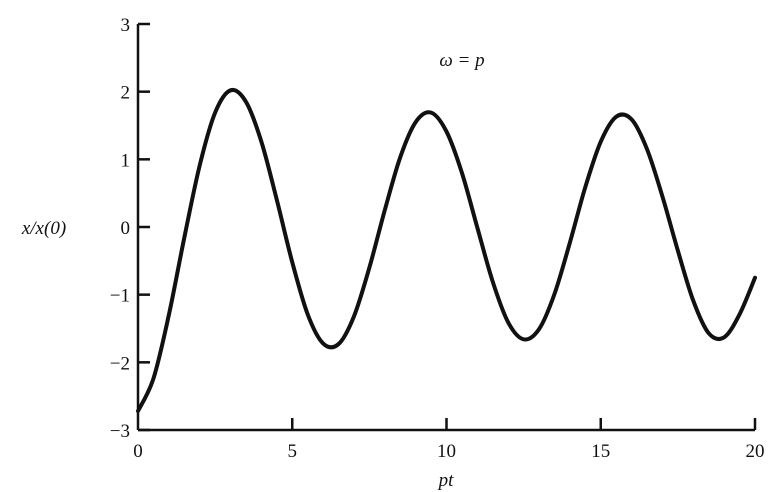 The width and height of the screenshot is (774, 492). What do you see at coordinates (43, 228) in the screenshot?
I see `y-axis-title: x/x(0)` at bounding box center [43, 228].